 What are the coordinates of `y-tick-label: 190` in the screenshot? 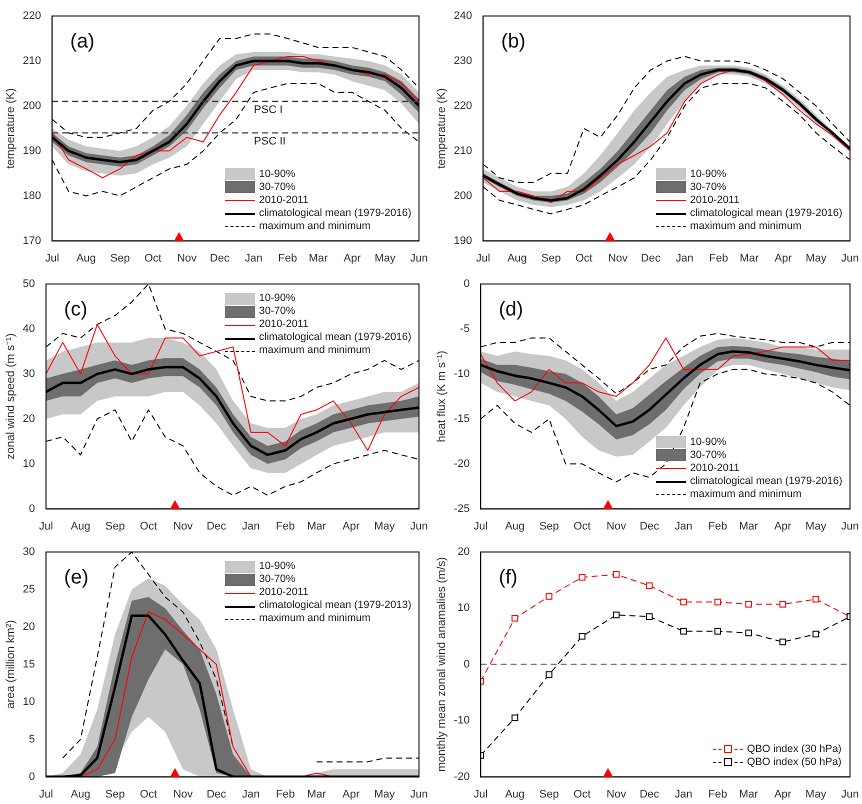 It's located at (463, 240).